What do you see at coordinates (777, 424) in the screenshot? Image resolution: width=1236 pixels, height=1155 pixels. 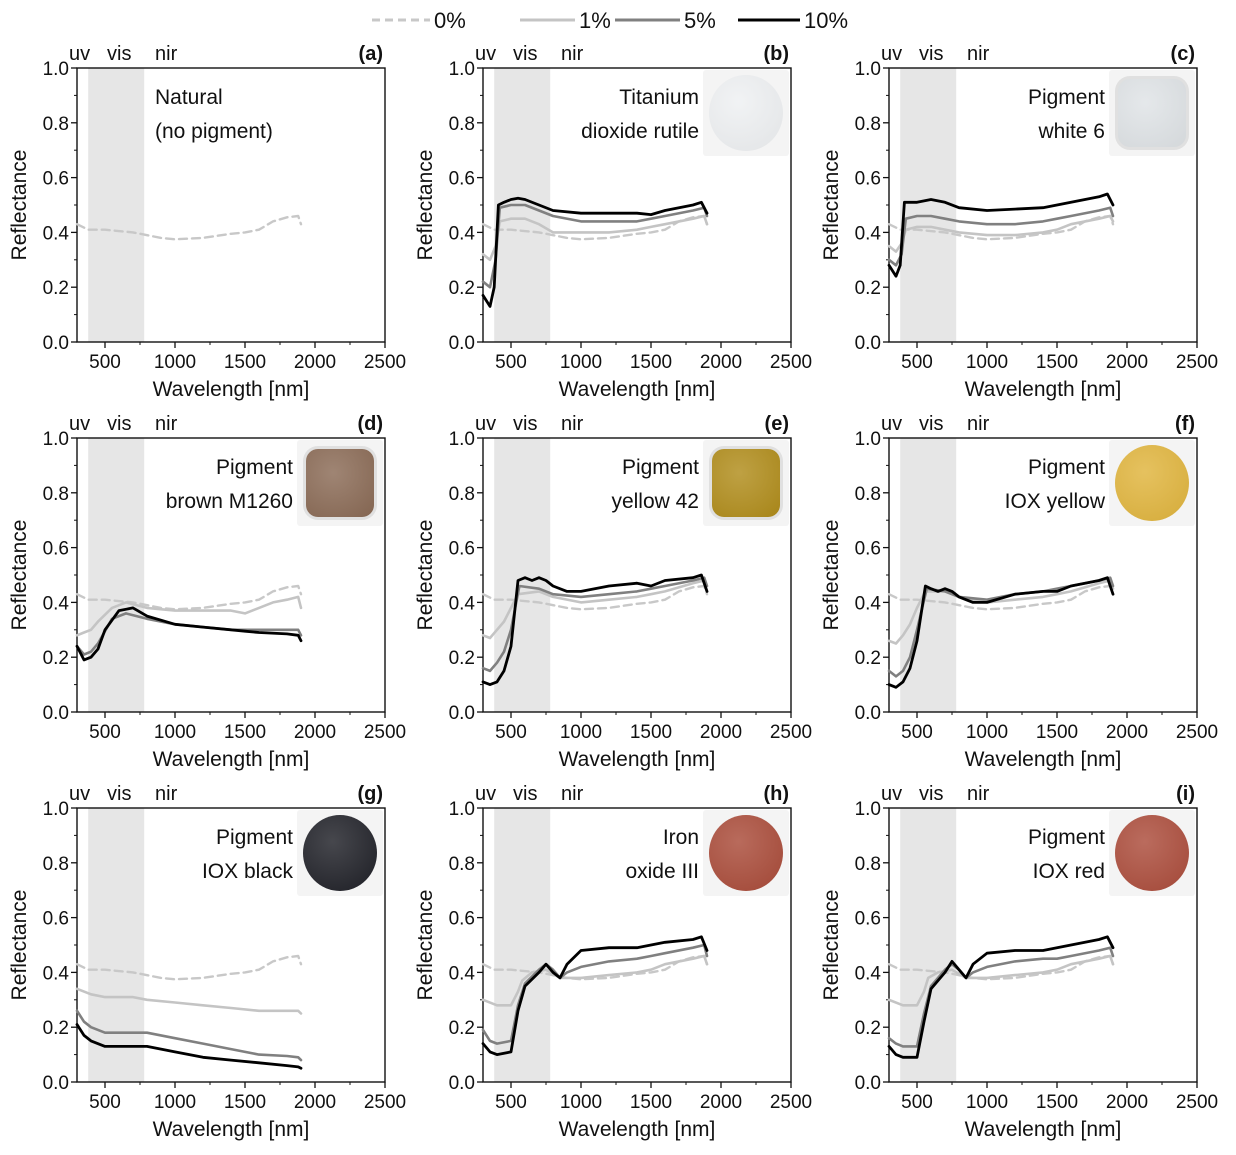 I see `panel-tag: (e)` at bounding box center [777, 424].